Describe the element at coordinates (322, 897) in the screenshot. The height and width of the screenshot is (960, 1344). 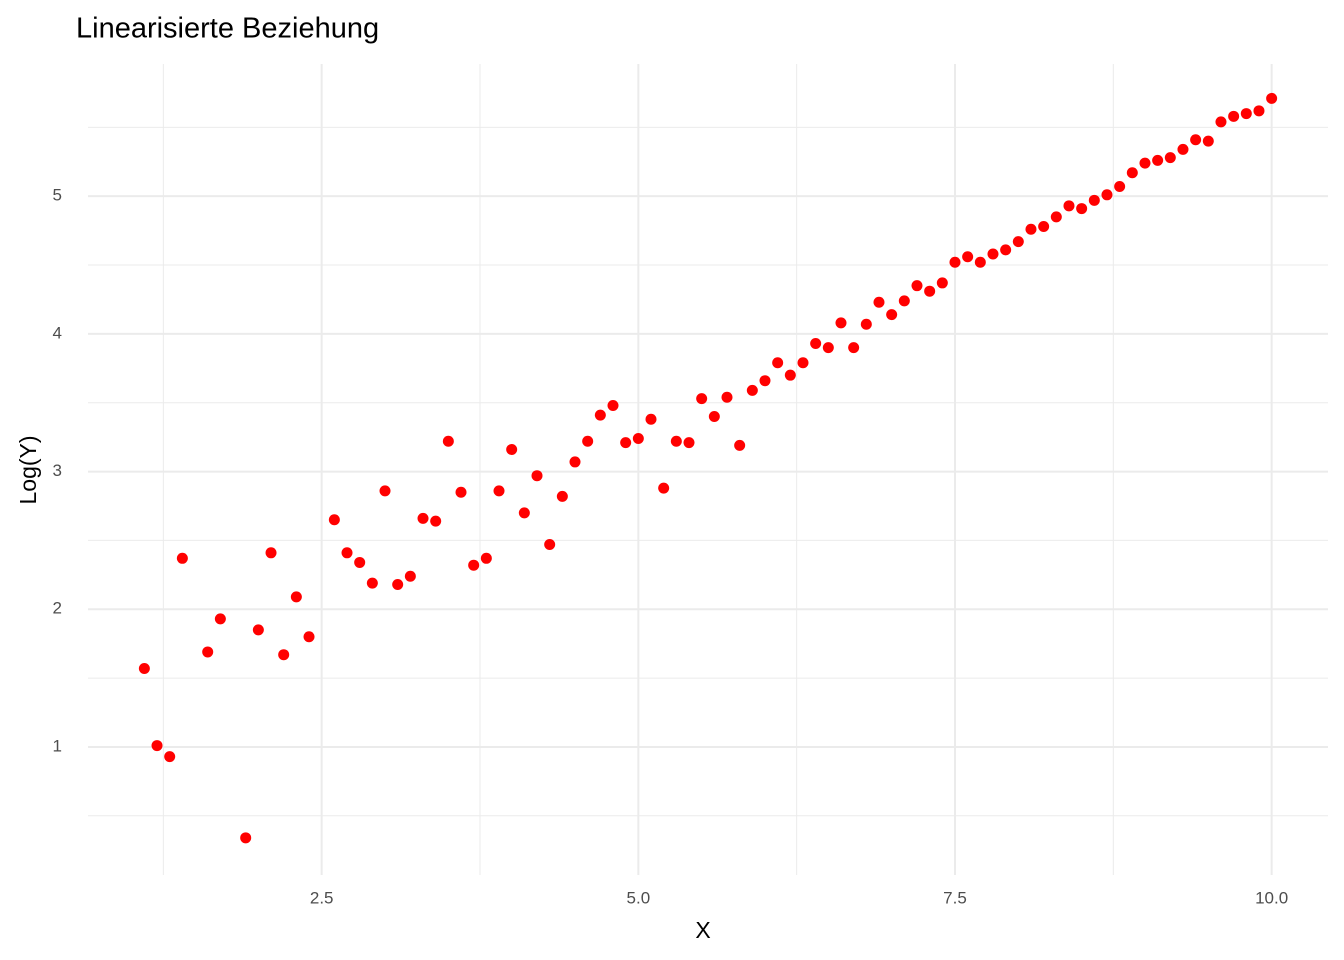
I see `x-tick-label: 2.5` at that location.